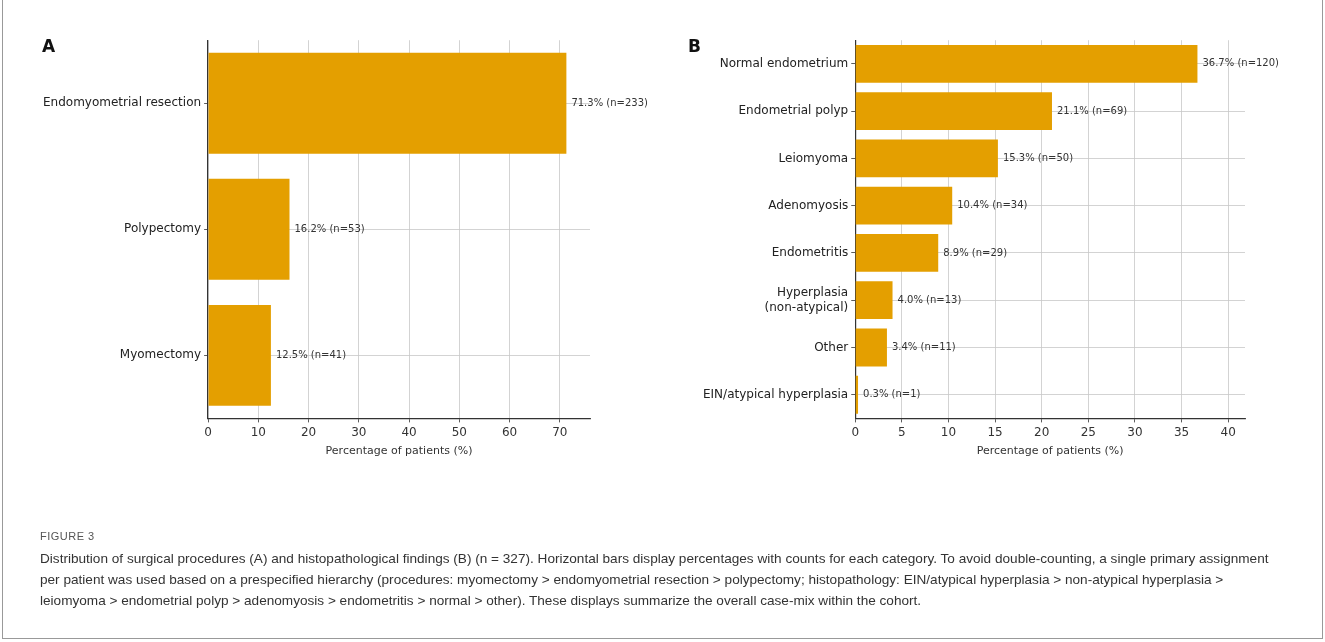 The width and height of the screenshot is (1325, 642). Describe the element at coordinates (975, 252) in the screenshot. I see `data-label: 8.9% (n=29)` at that location.